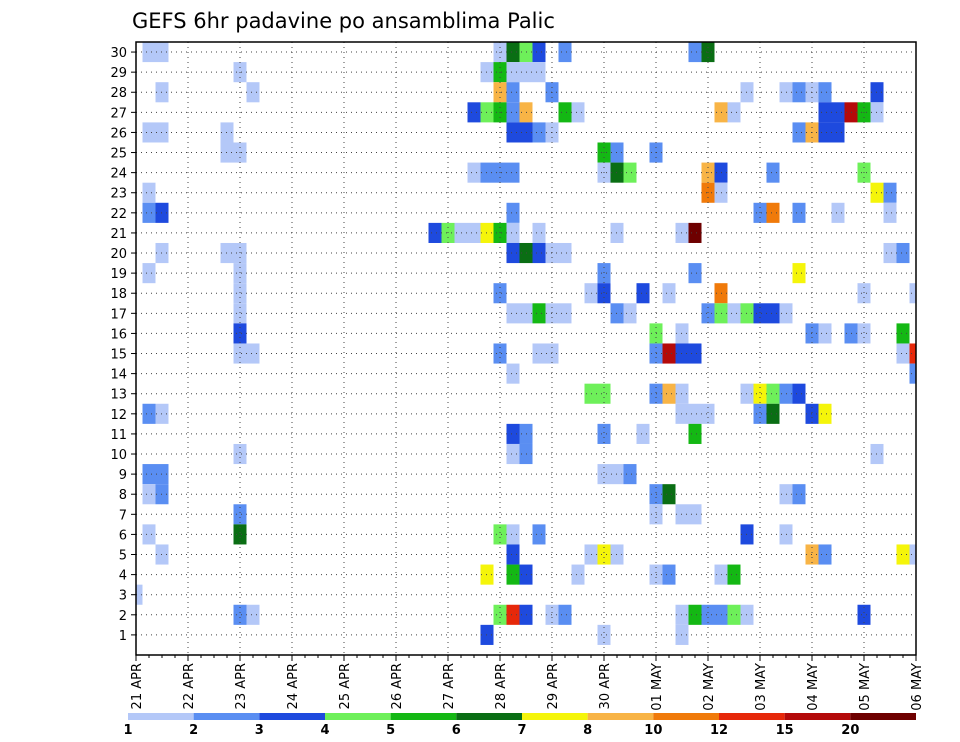 The height and width of the screenshot is (742, 960). Describe the element at coordinates (118, 174) in the screenshot. I see `y-tick-label: 24` at that location.